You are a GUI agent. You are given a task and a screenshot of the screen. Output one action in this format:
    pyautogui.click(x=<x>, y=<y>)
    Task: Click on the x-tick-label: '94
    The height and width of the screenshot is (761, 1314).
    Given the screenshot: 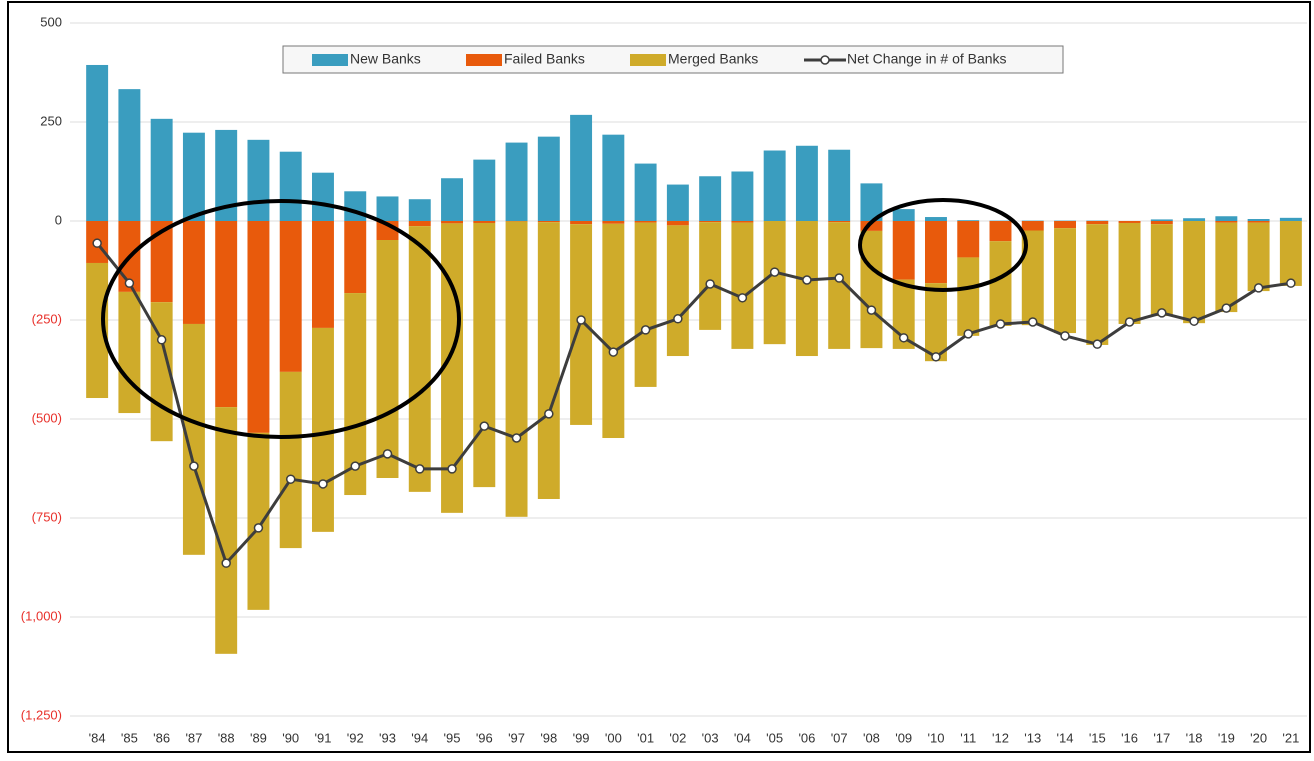 What is the action you would take?
    pyautogui.click(x=419, y=737)
    